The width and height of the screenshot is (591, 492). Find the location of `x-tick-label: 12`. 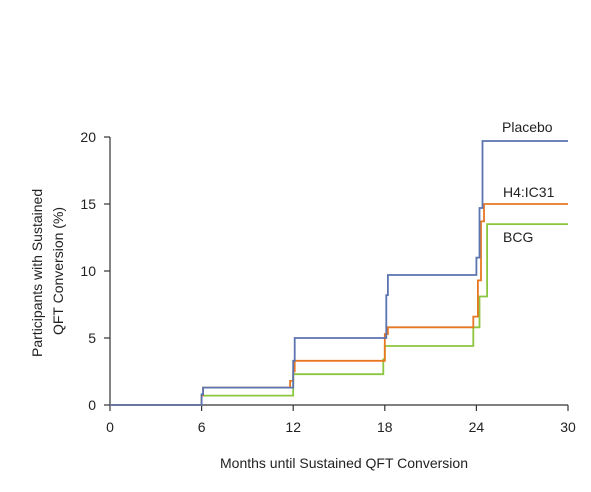

x-tick-label: 12 is located at coordinates (293, 427).